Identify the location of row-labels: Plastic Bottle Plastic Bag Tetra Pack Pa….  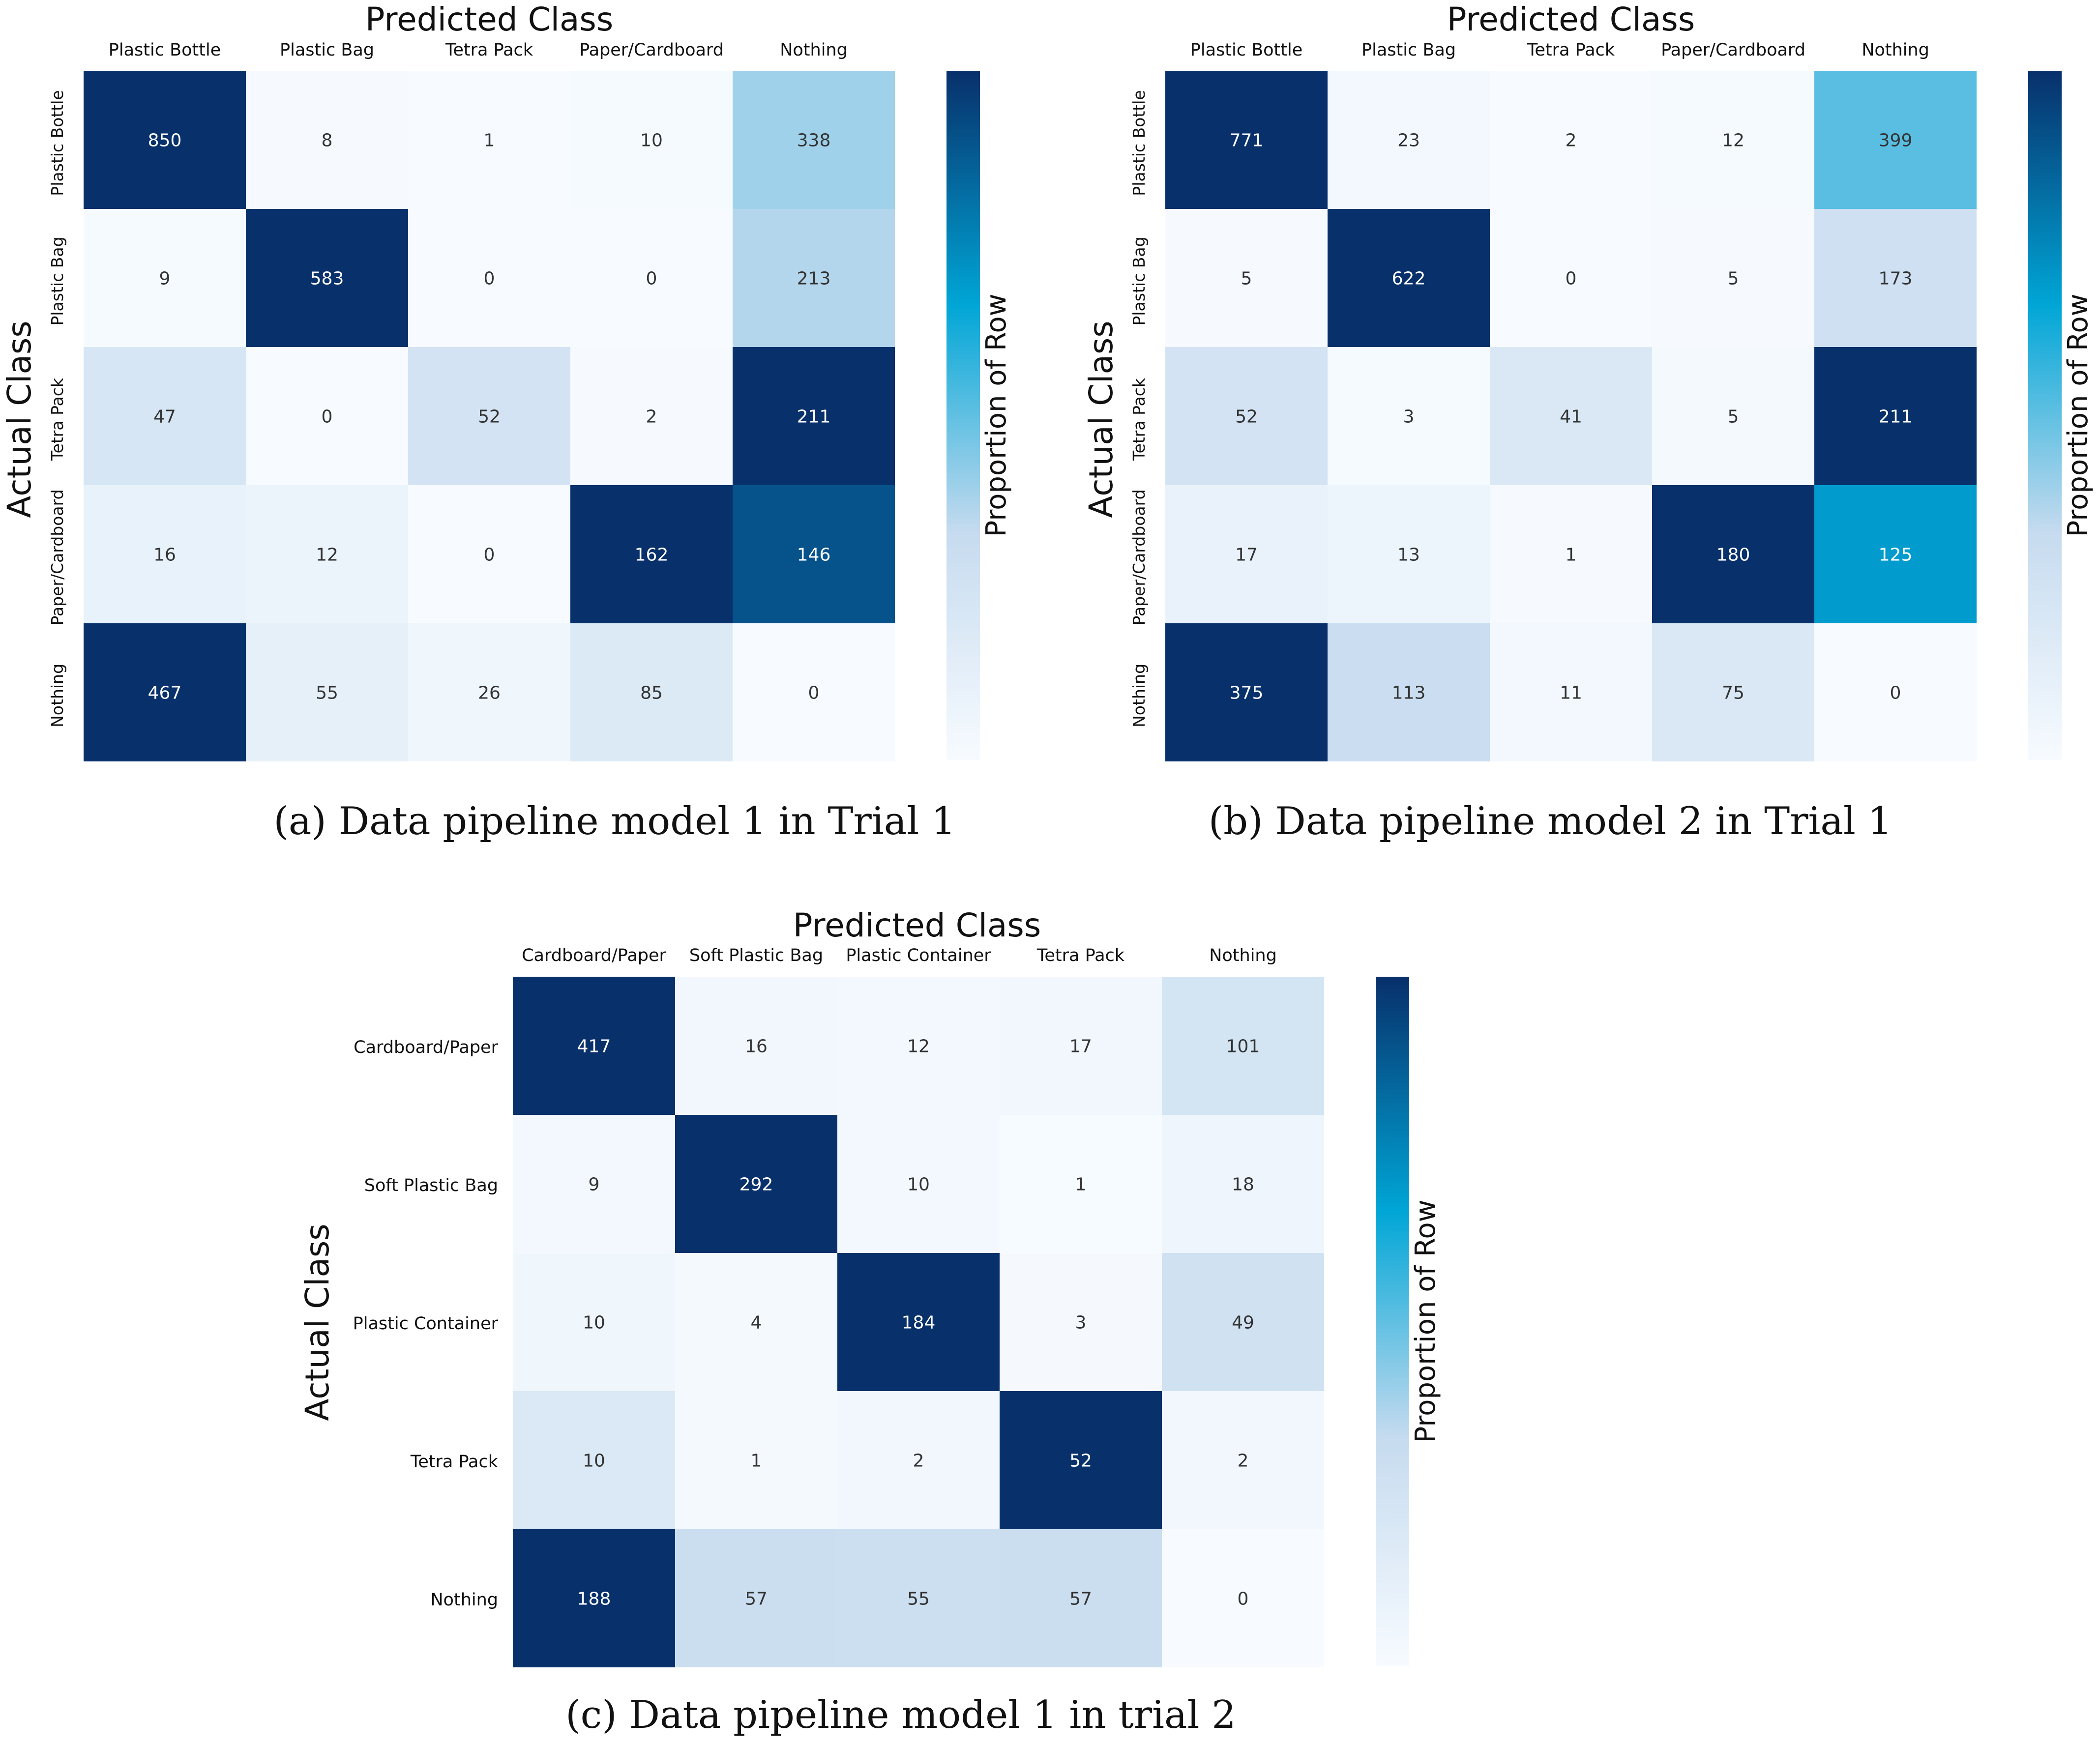
(1139, 409).